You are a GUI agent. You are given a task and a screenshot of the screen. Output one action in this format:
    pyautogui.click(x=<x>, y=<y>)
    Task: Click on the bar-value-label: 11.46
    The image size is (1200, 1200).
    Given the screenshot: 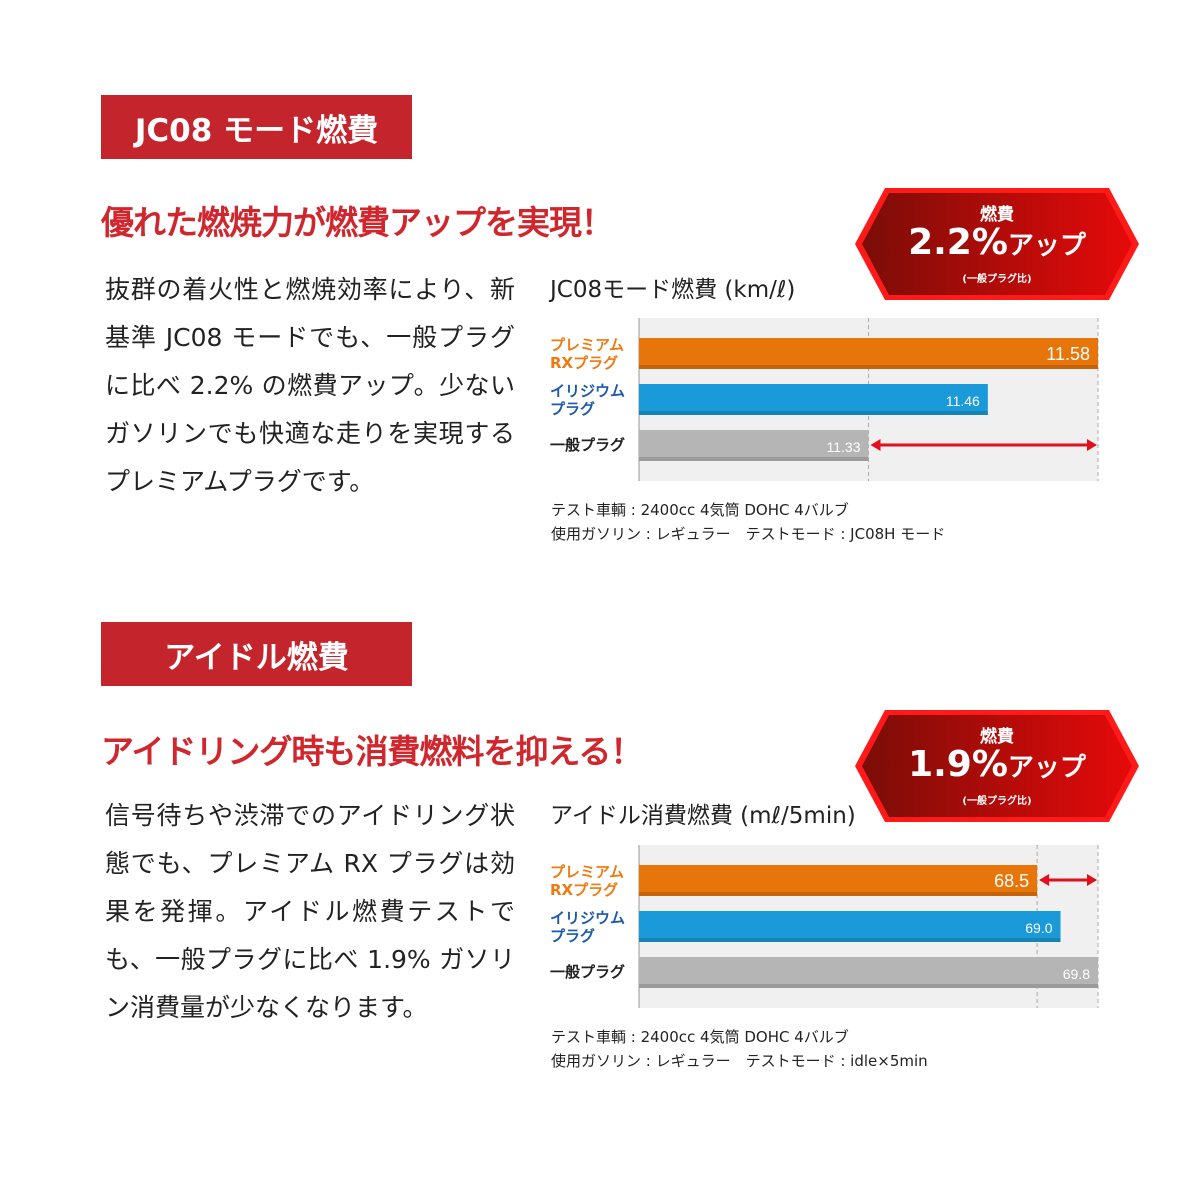 What is the action you would take?
    pyautogui.click(x=963, y=401)
    